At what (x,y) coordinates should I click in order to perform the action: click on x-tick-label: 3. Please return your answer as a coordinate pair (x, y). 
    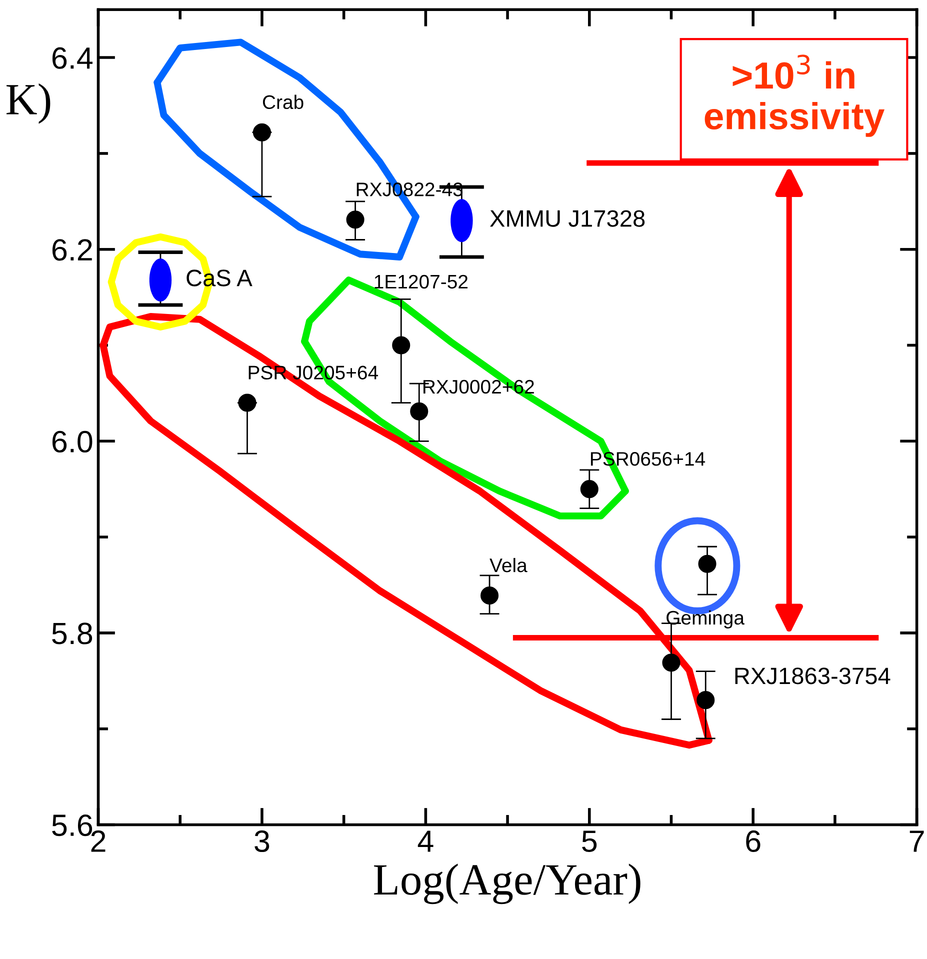
    Looking at the image, I should click on (262, 841).